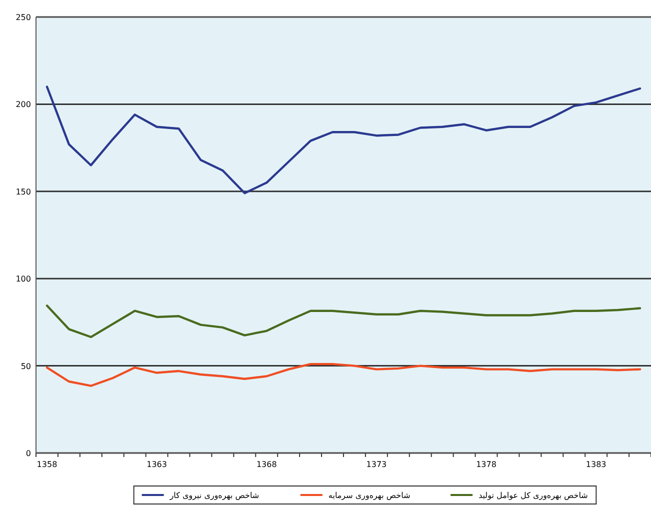 The width and height of the screenshot is (651, 515). What do you see at coordinates (369, 495) in the screenshot?
I see `legend-label: شاخص بهره‌وری سرمایه` at bounding box center [369, 495].